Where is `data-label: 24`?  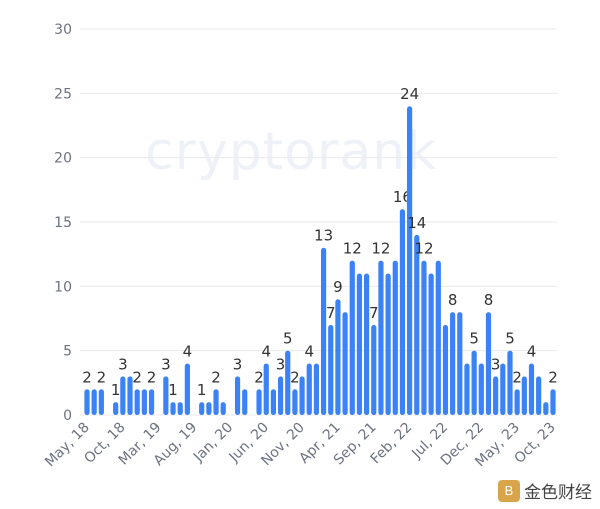
data-label: 24 is located at coordinates (409, 94).